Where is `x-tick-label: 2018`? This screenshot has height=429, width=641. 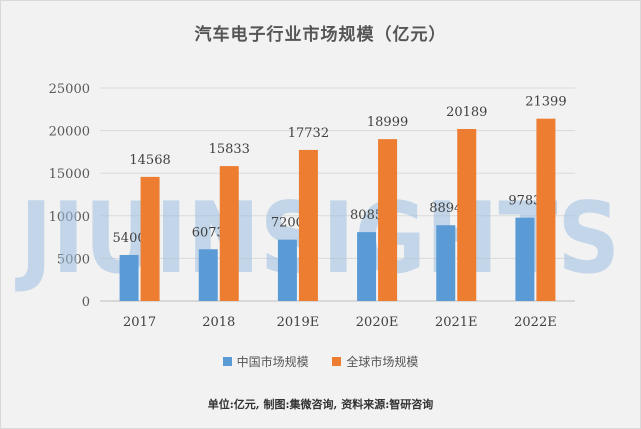
x-tick-label: 2018 is located at coordinates (218, 322).